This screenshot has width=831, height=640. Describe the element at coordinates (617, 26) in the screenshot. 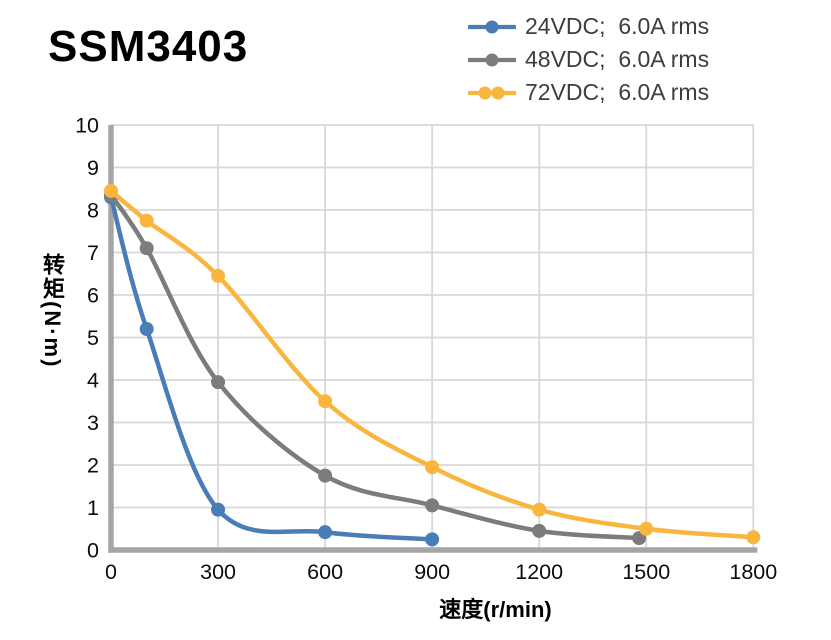

I see `legend-label: 24VDC; 6.0A rms` at that location.